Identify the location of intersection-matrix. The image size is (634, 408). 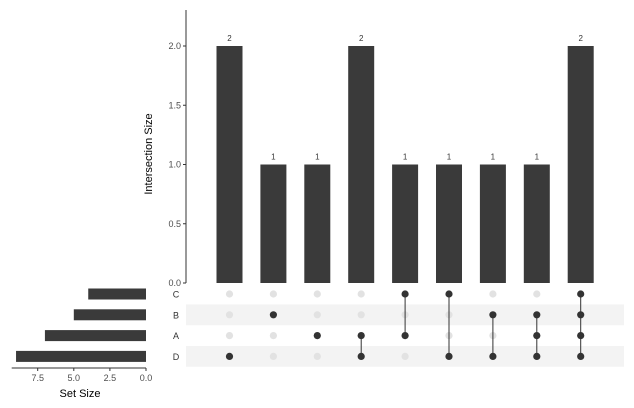
(405, 325).